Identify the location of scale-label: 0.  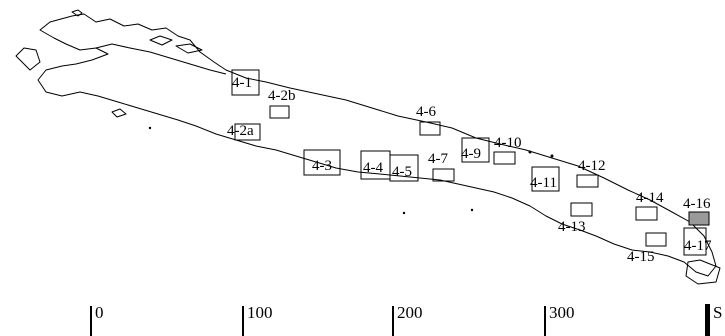
(99, 312).